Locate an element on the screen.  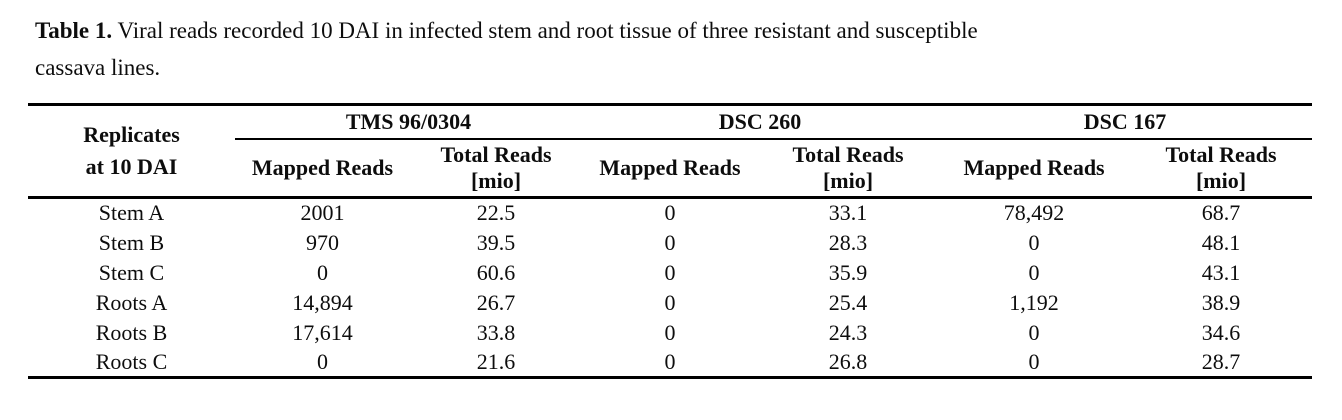
cell: 60.6 is located at coordinates (496, 272).